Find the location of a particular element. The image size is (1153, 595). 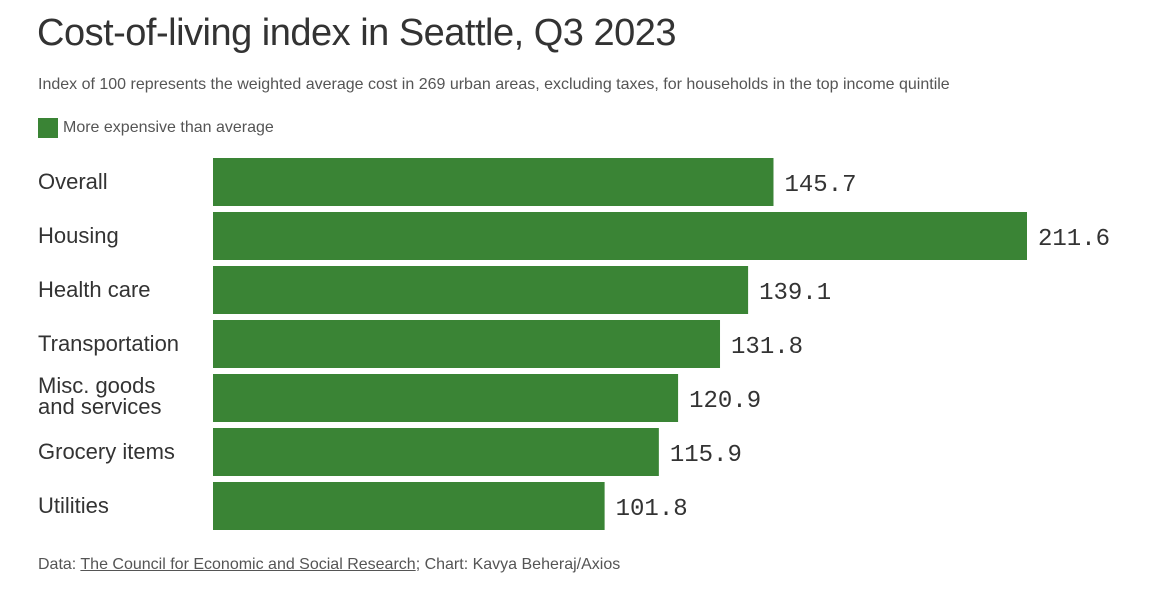

value-label-3: 131.8 is located at coordinates (767, 347).